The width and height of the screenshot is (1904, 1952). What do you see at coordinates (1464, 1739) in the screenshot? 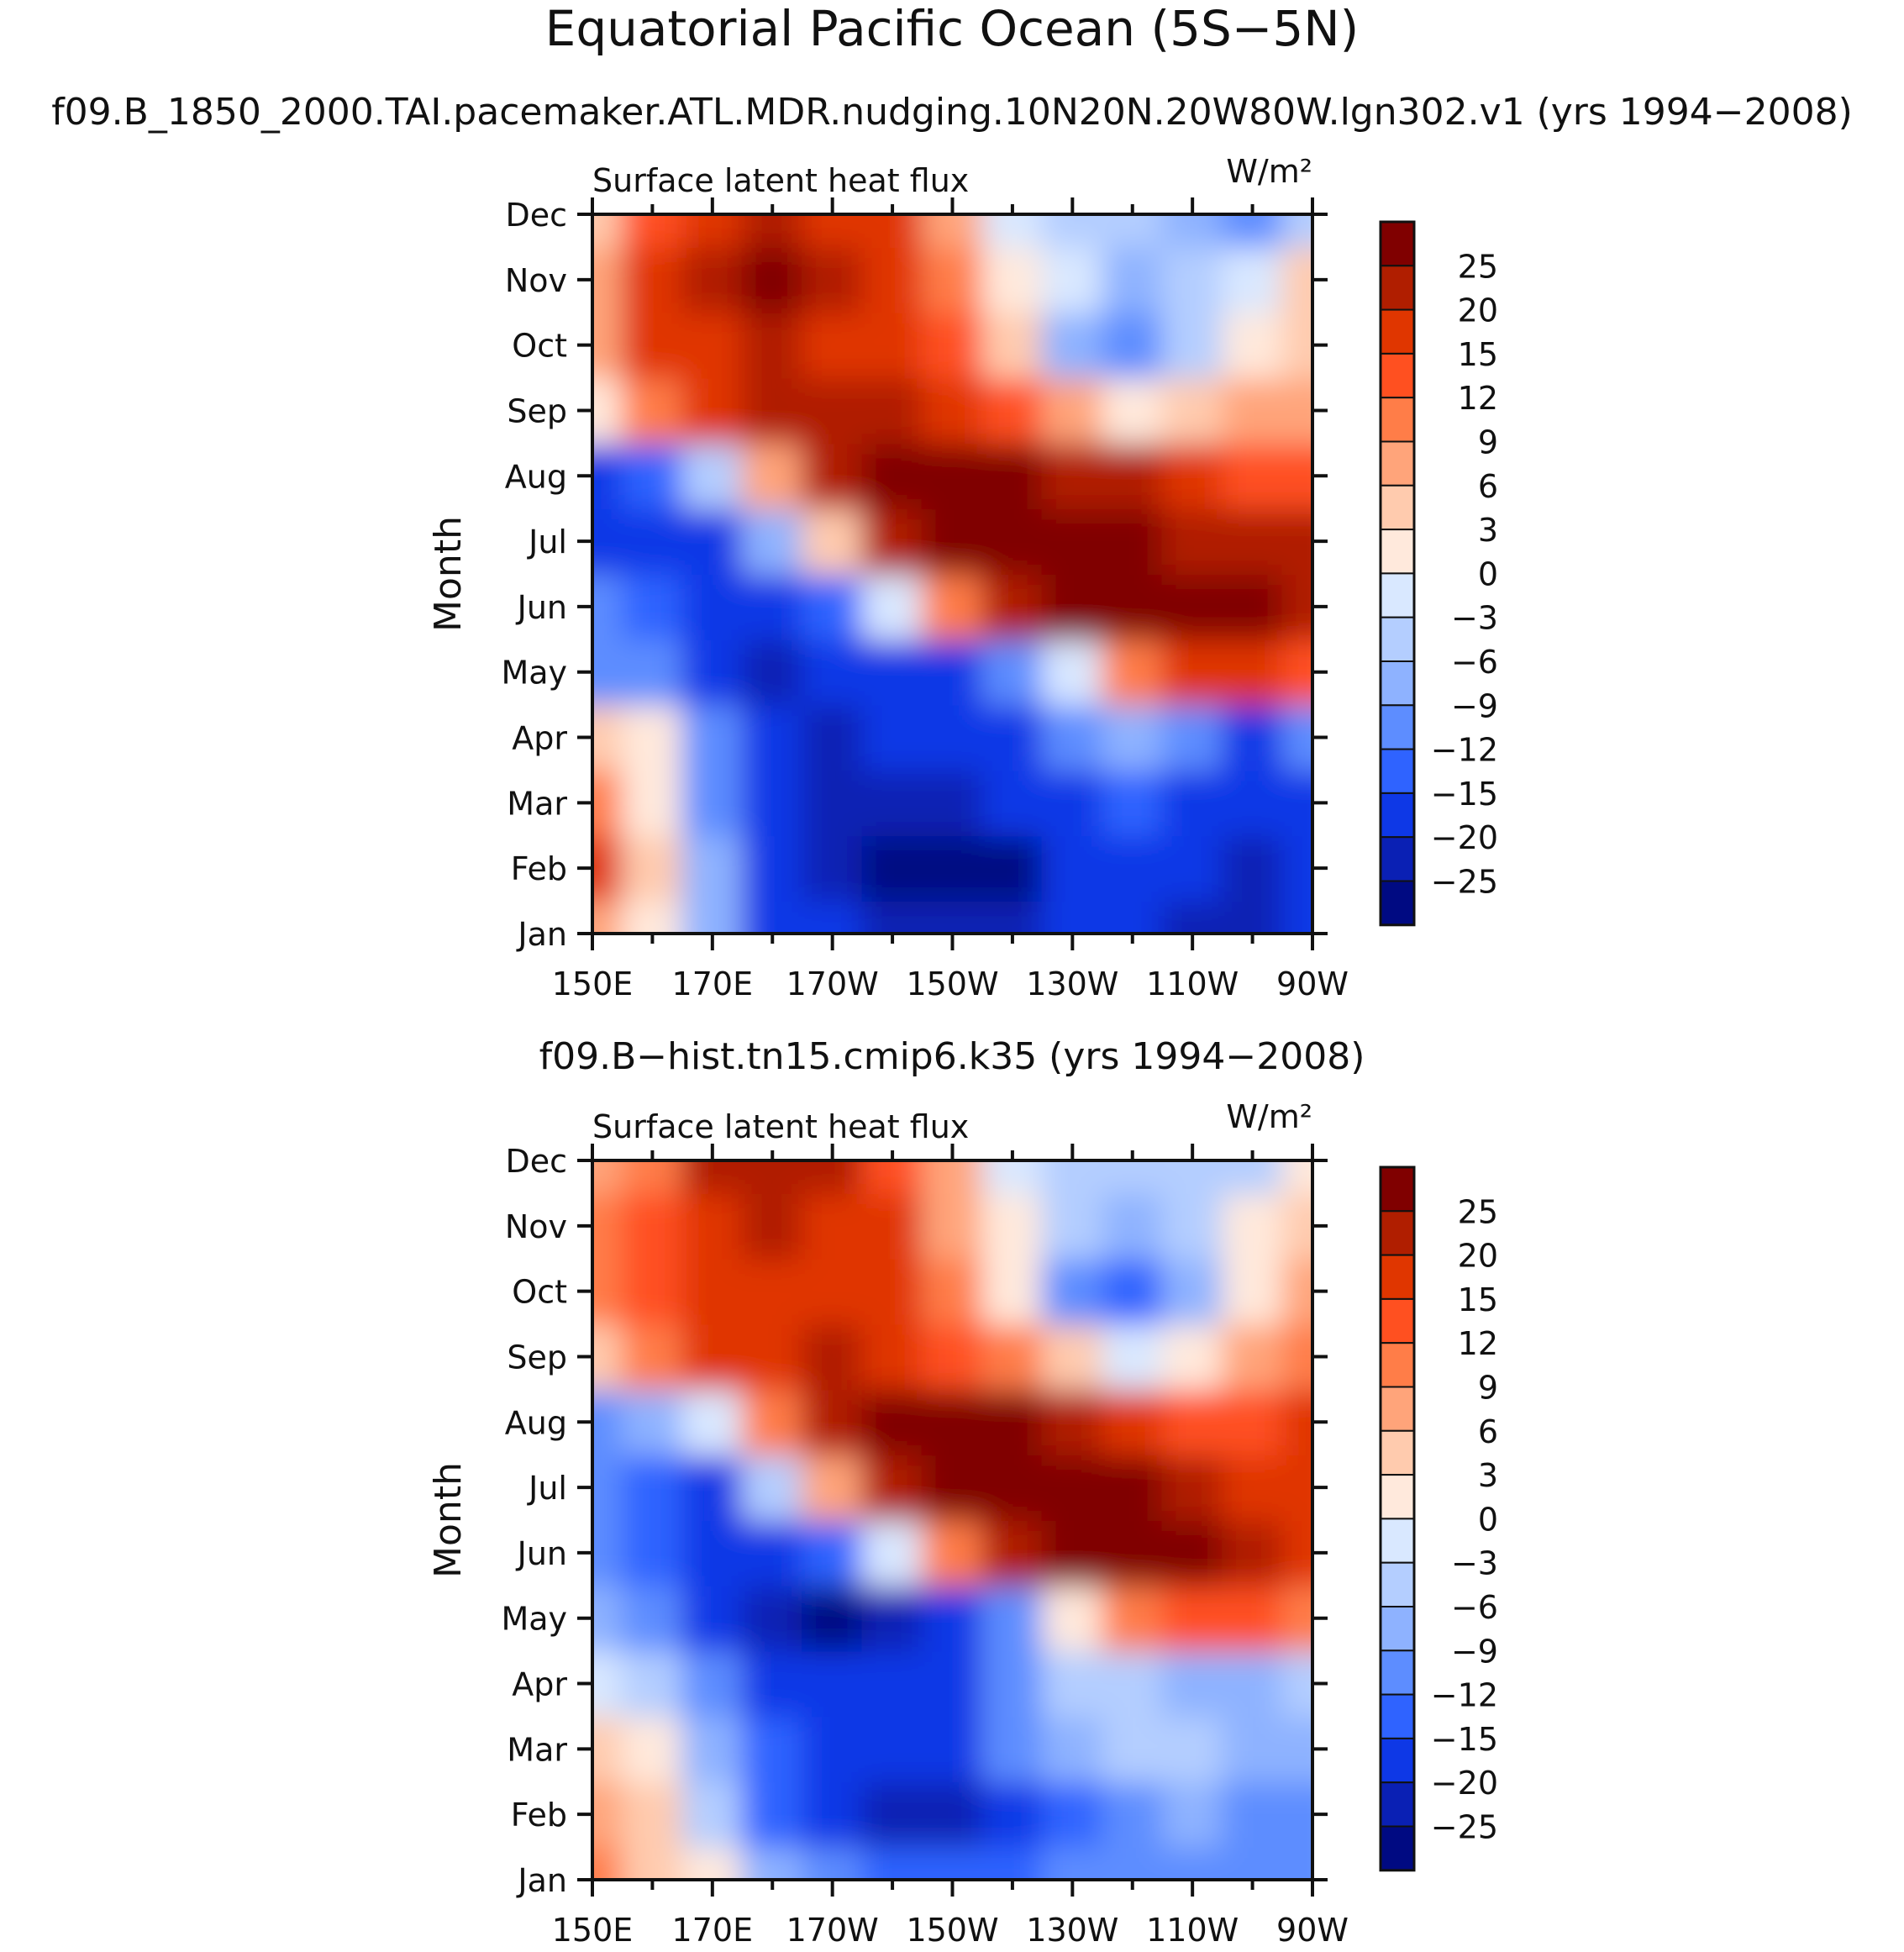
I see `colorbar-label: −15` at bounding box center [1464, 1739].